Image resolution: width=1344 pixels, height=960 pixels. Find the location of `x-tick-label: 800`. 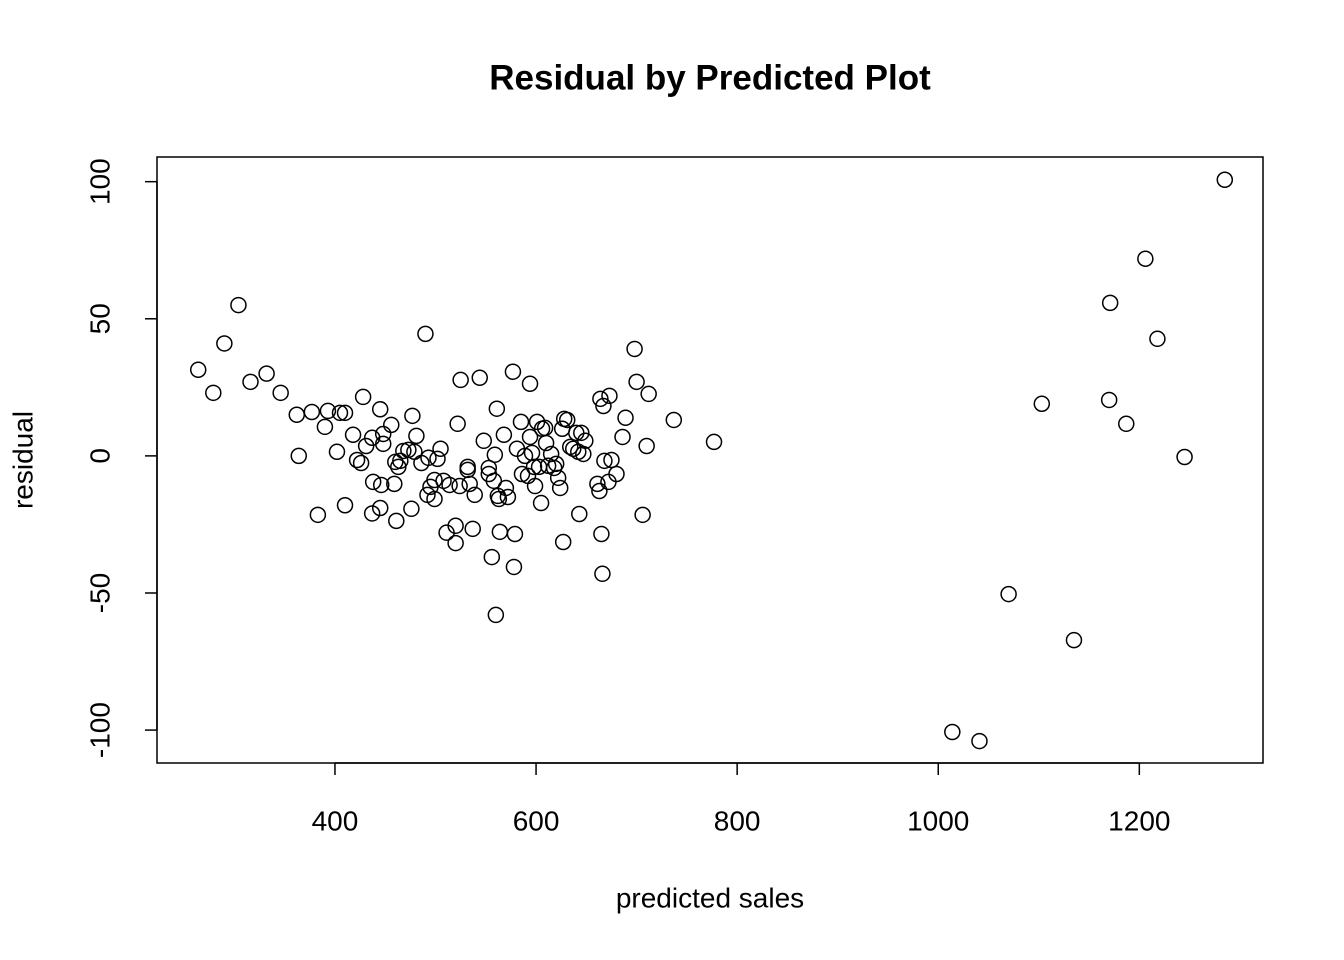

x-tick-label: 800 is located at coordinates (737, 820).